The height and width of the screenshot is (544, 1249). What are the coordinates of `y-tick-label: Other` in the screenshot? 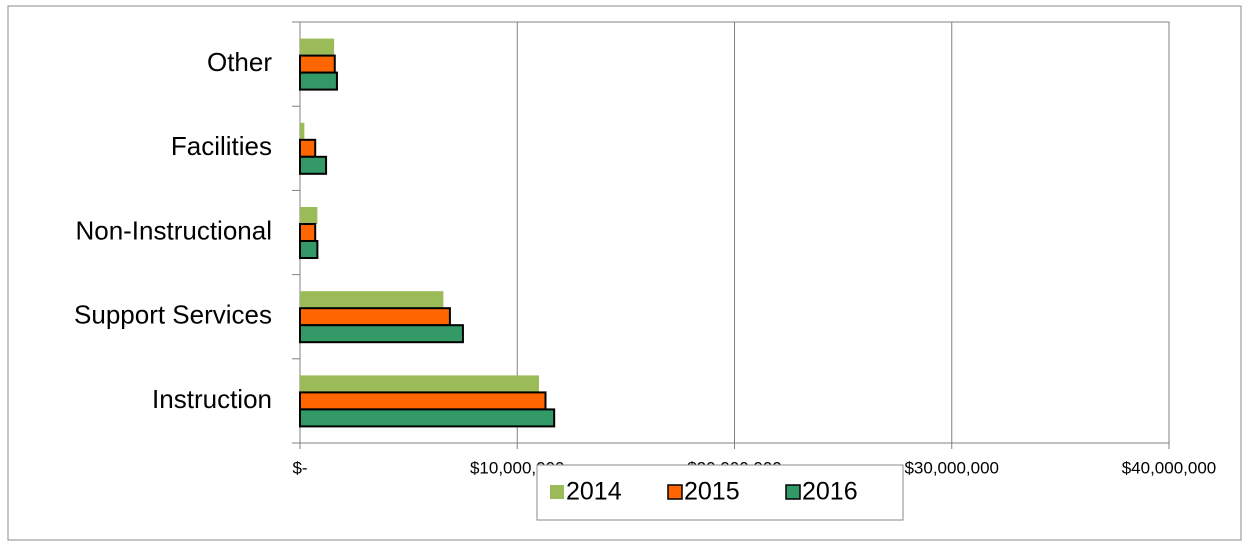 It's located at (239, 62).